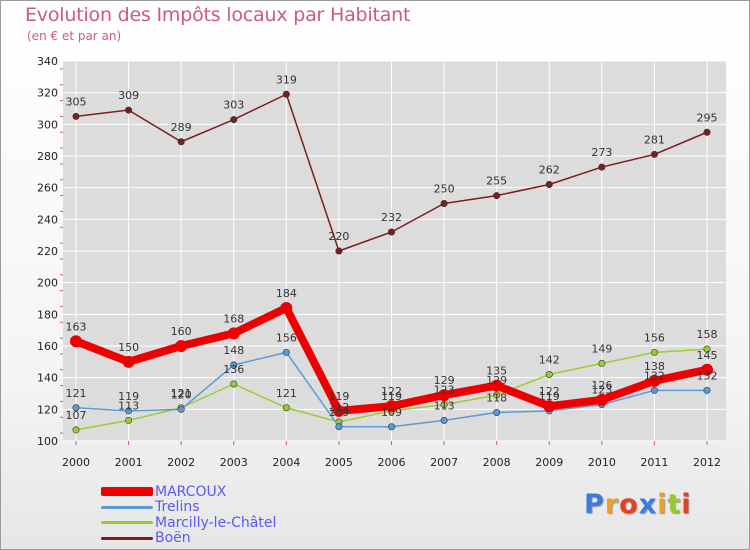 The width and height of the screenshot is (750, 550). I want to click on data-label-Boën-2005: 220, so click(338, 236).